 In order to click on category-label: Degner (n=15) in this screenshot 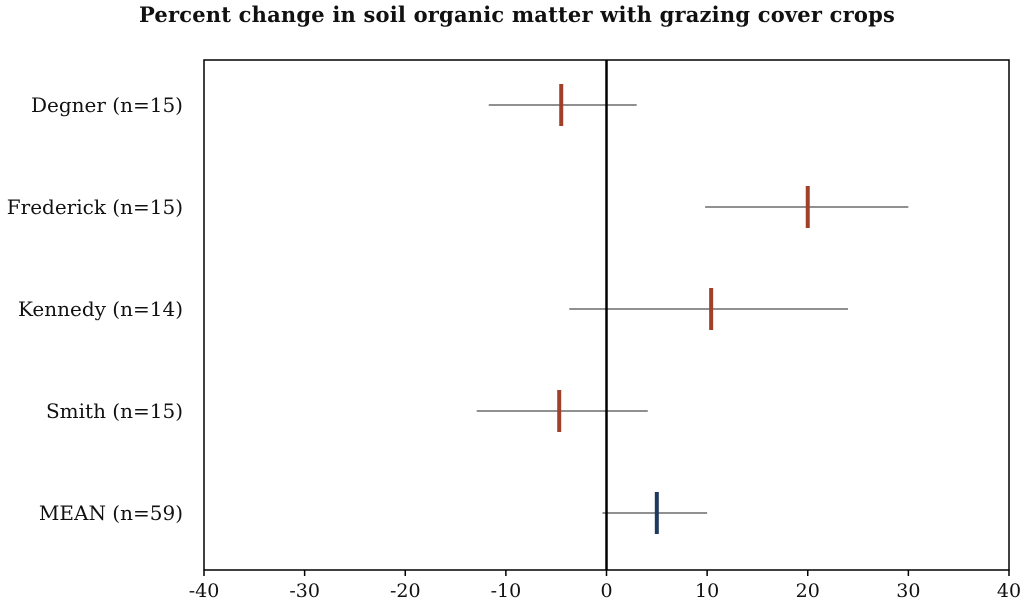, I will do `click(107, 105)`.